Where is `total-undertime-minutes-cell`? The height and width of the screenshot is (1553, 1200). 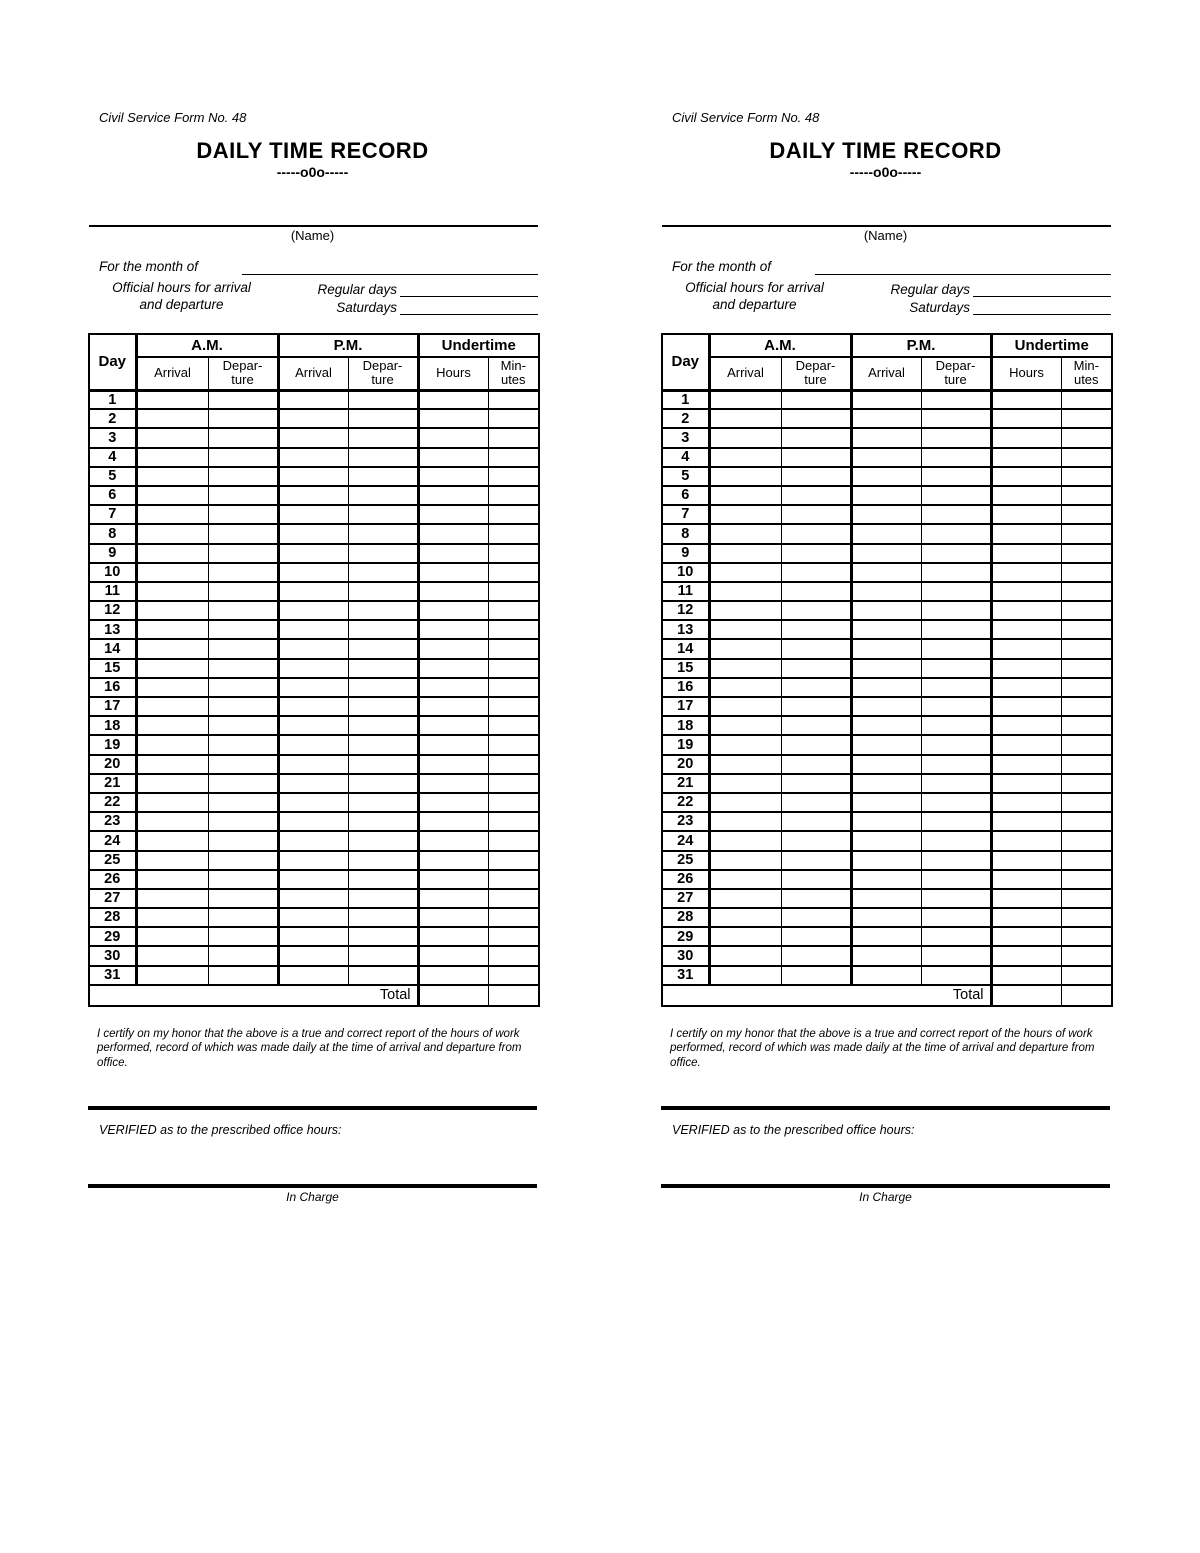
total-undertime-minutes-cell is located at coordinates (513, 995).